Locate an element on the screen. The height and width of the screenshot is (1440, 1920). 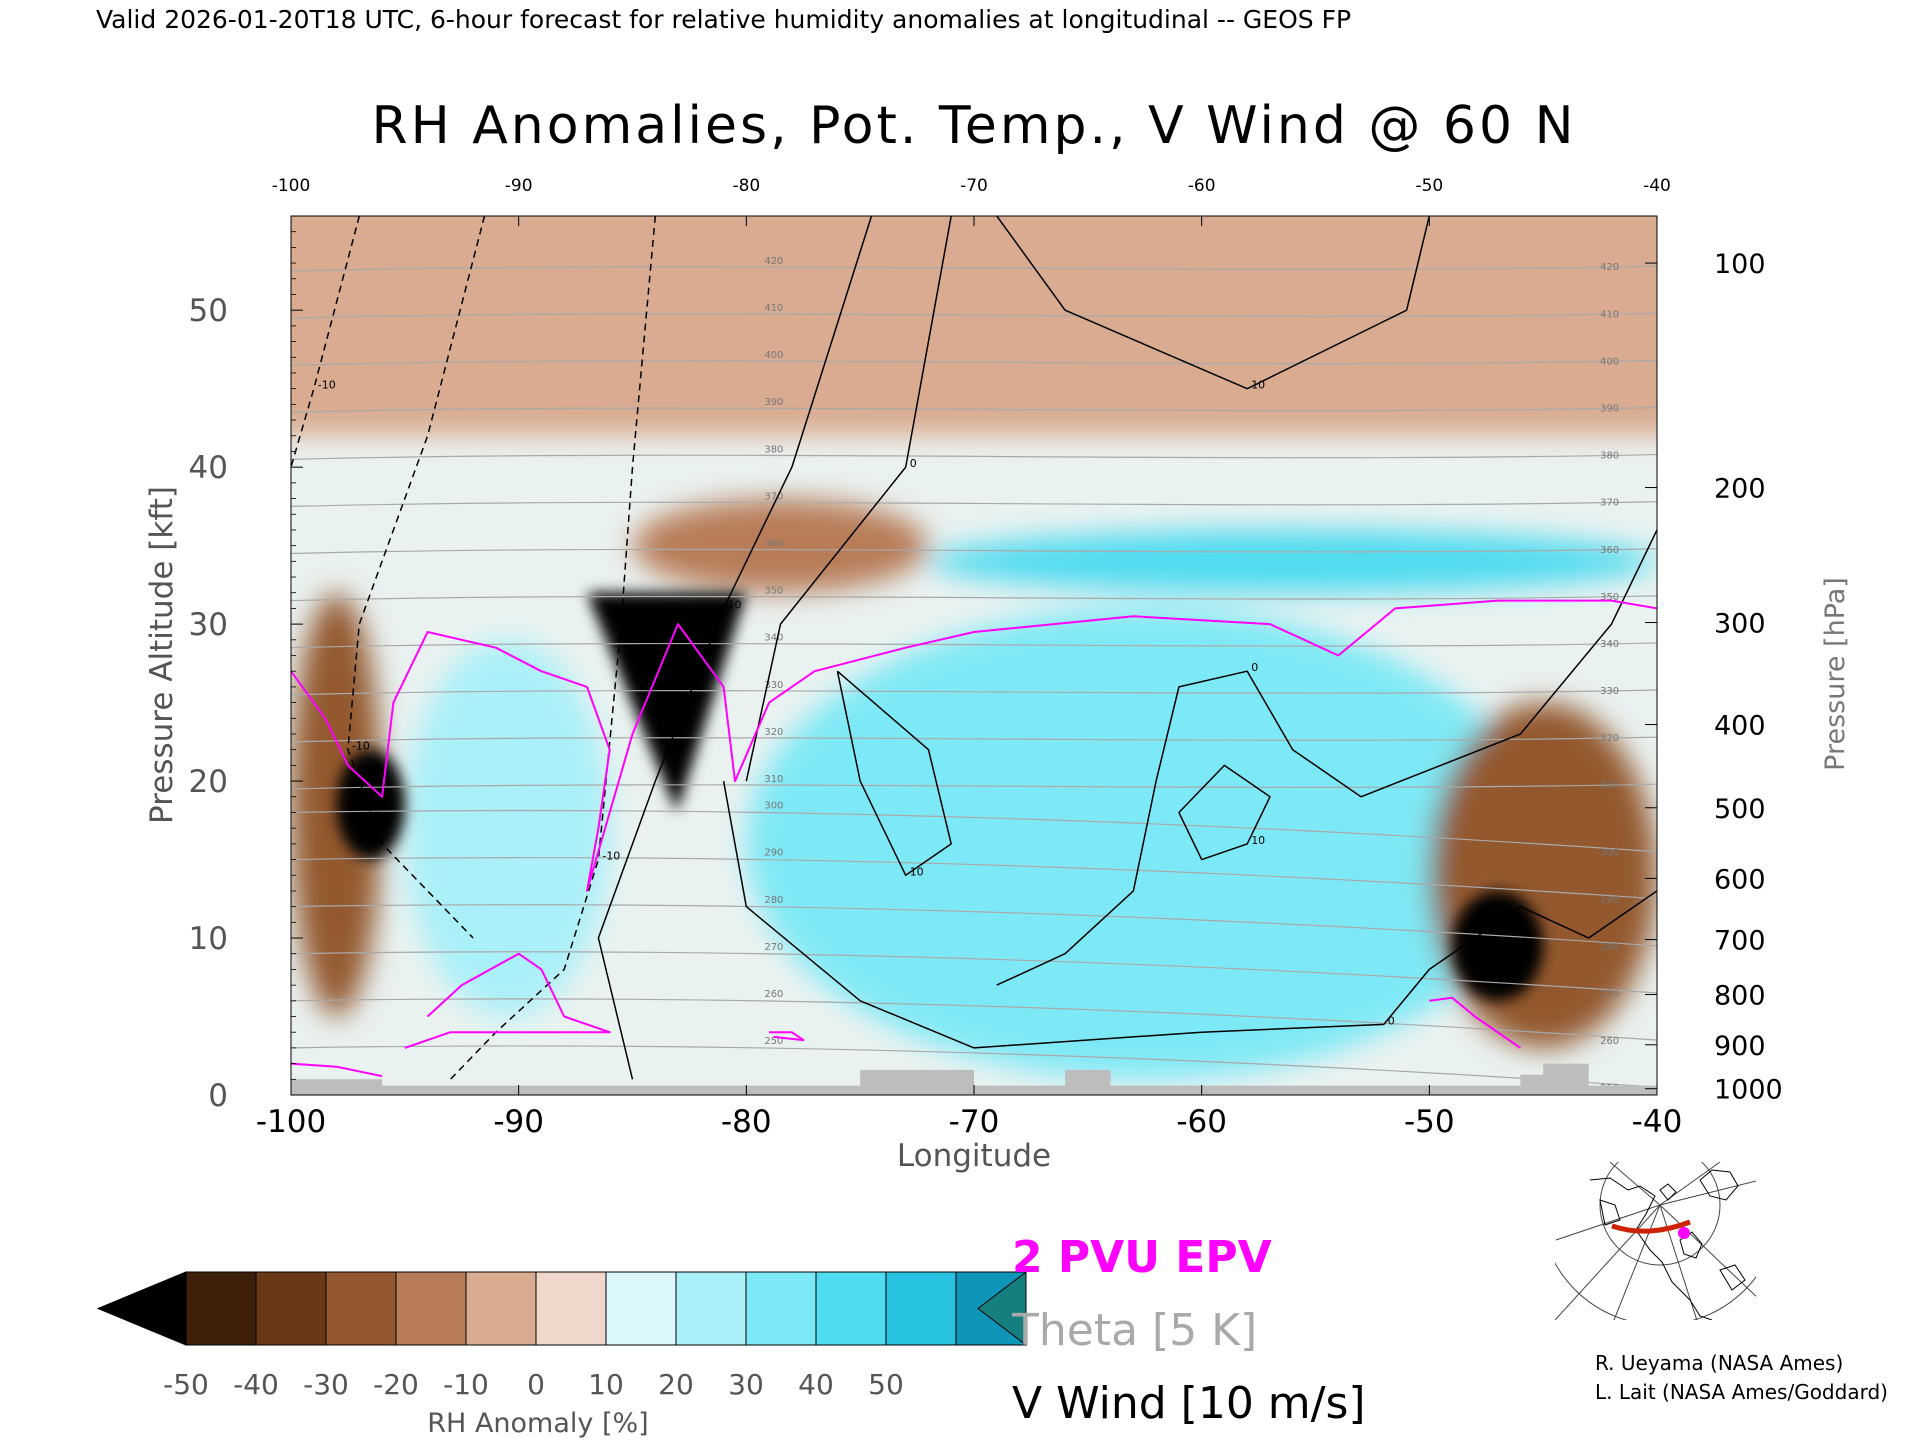
section-line is located at coordinates (1651, 1226).